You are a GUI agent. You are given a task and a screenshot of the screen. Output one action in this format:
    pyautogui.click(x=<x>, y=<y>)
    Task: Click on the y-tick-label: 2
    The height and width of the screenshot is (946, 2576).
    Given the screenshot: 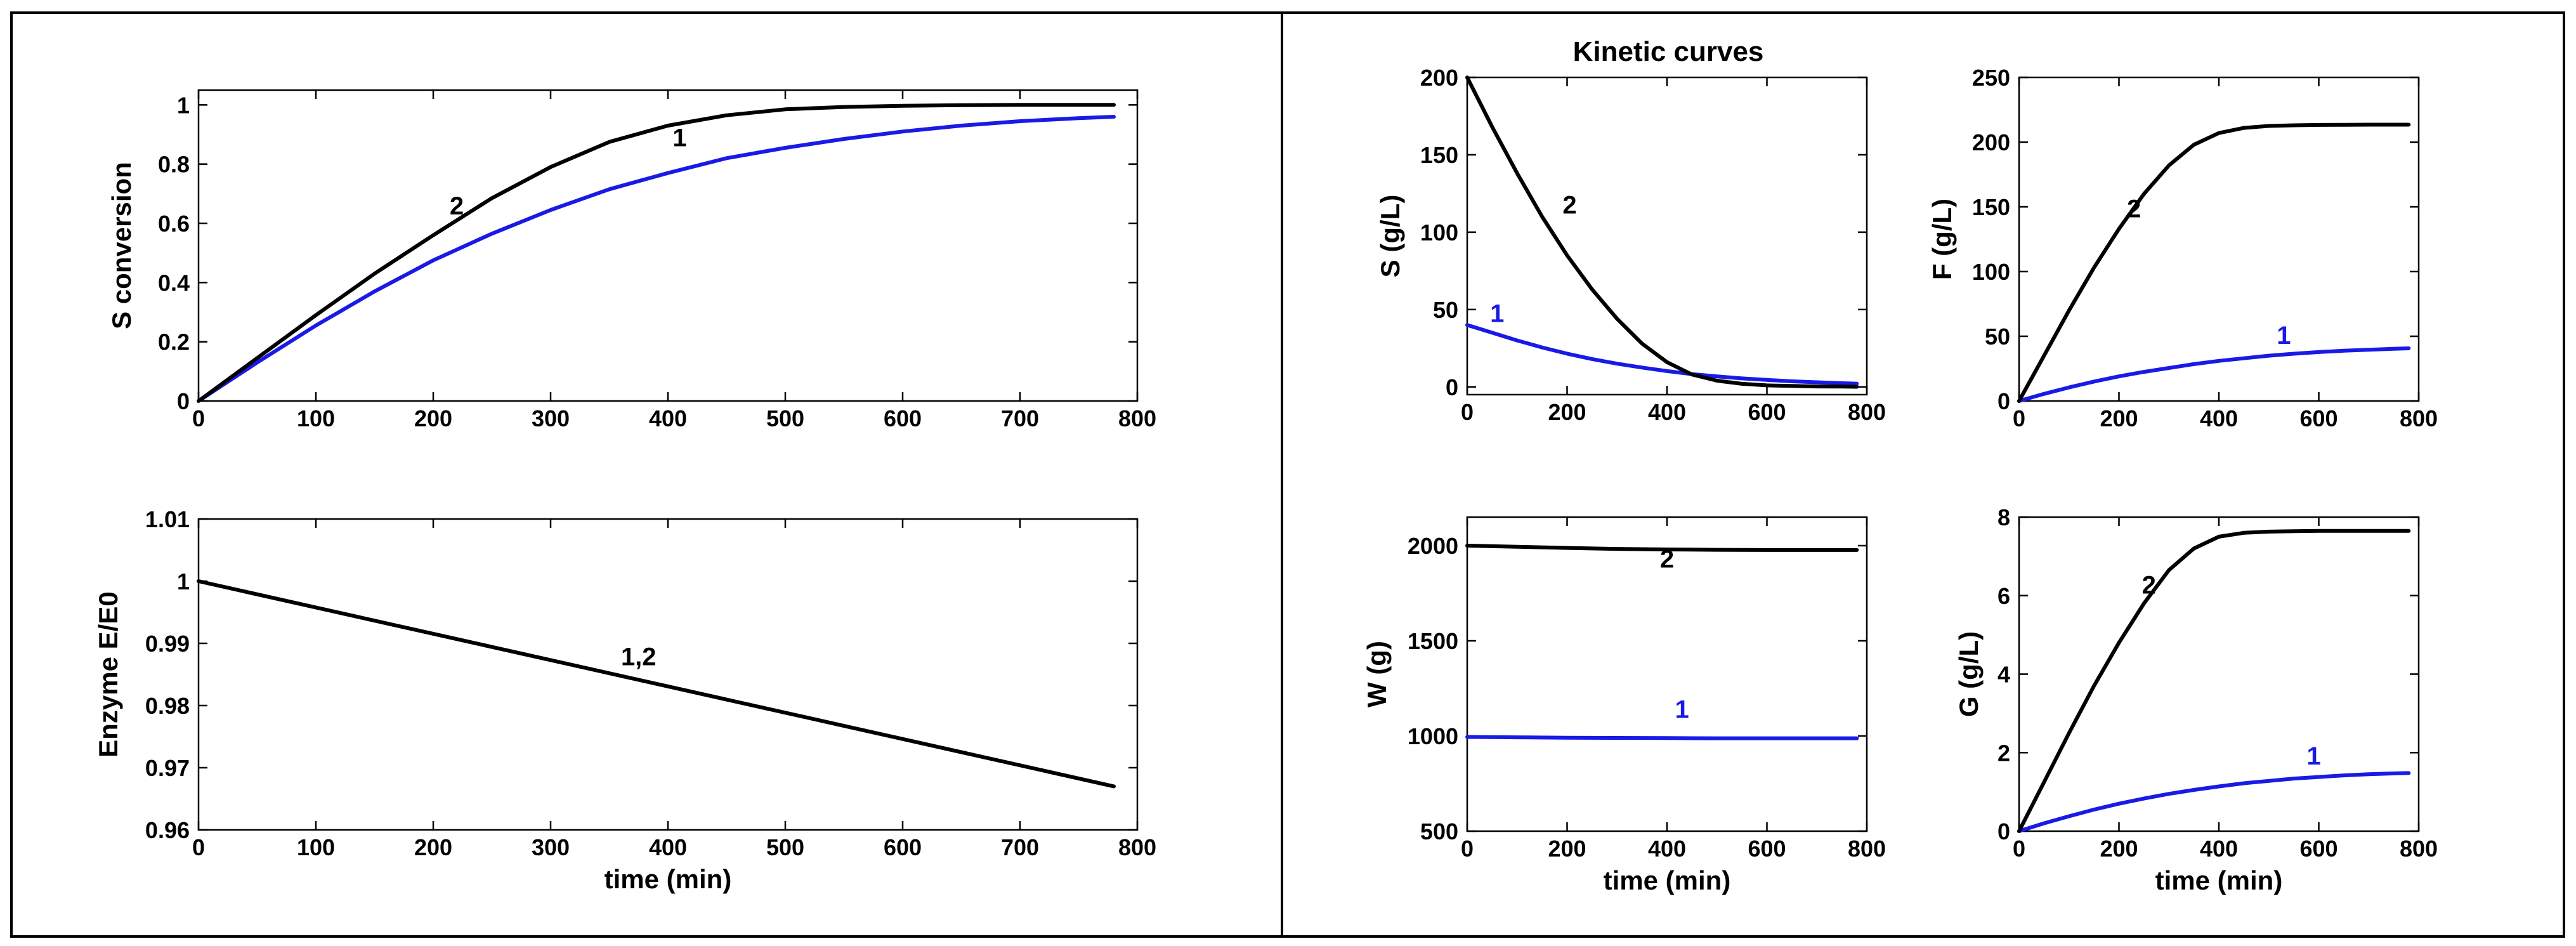 What is the action you would take?
    pyautogui.click(x=2004, y=753)
    